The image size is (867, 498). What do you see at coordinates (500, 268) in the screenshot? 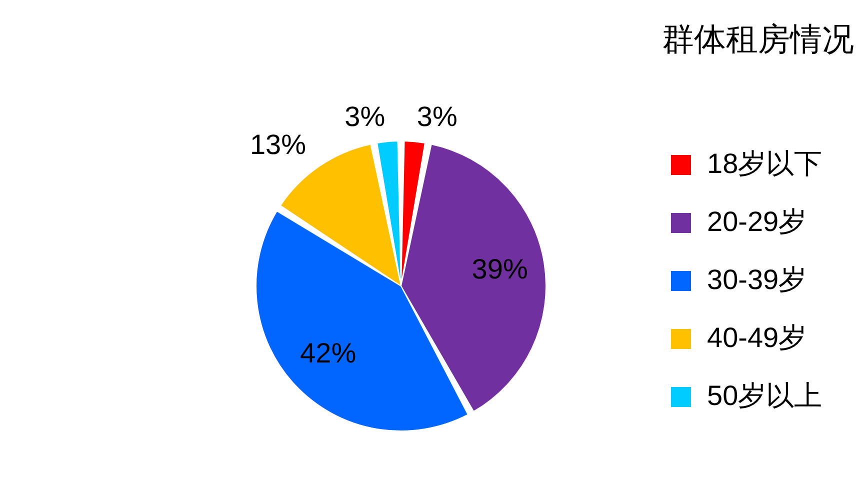
I see `data-label: 39%` at bounding box center [500, 268].